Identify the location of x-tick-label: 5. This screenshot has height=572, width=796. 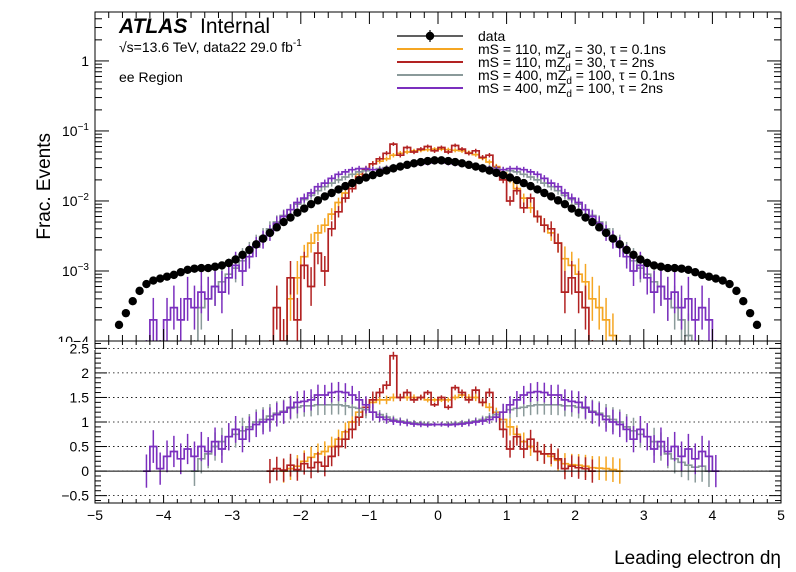
(781, 515).